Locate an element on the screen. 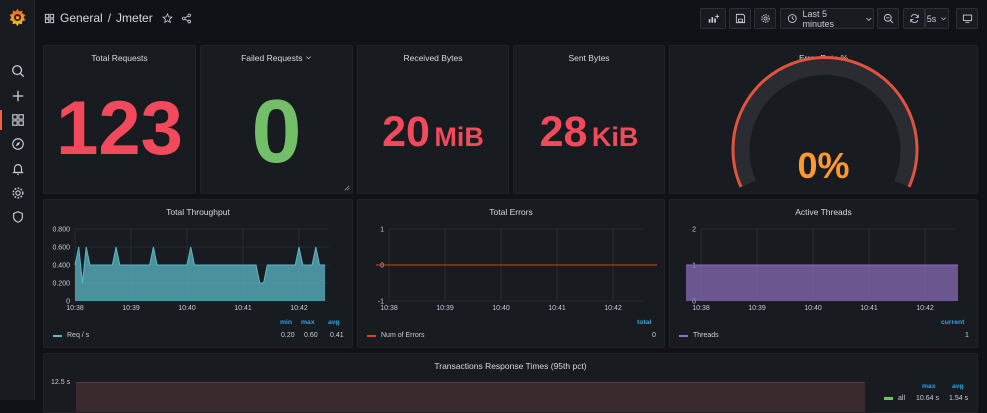  refresh-interval-picker: 5s is located at coordinates (937, 18).